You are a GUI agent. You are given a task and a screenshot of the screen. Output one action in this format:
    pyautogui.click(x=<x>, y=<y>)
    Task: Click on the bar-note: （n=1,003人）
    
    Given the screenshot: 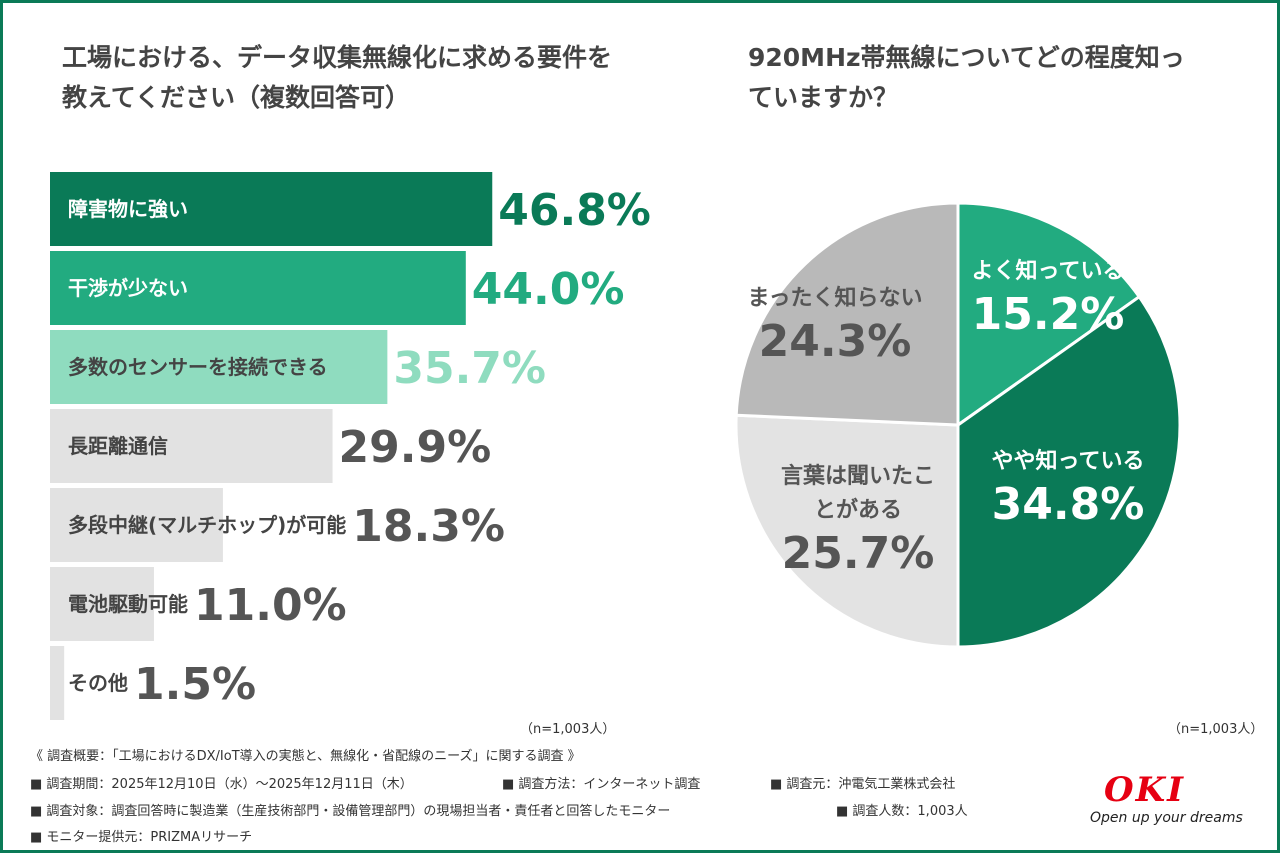 What is the action you would take?
    pyautogui.click(x=568, y=729)
    